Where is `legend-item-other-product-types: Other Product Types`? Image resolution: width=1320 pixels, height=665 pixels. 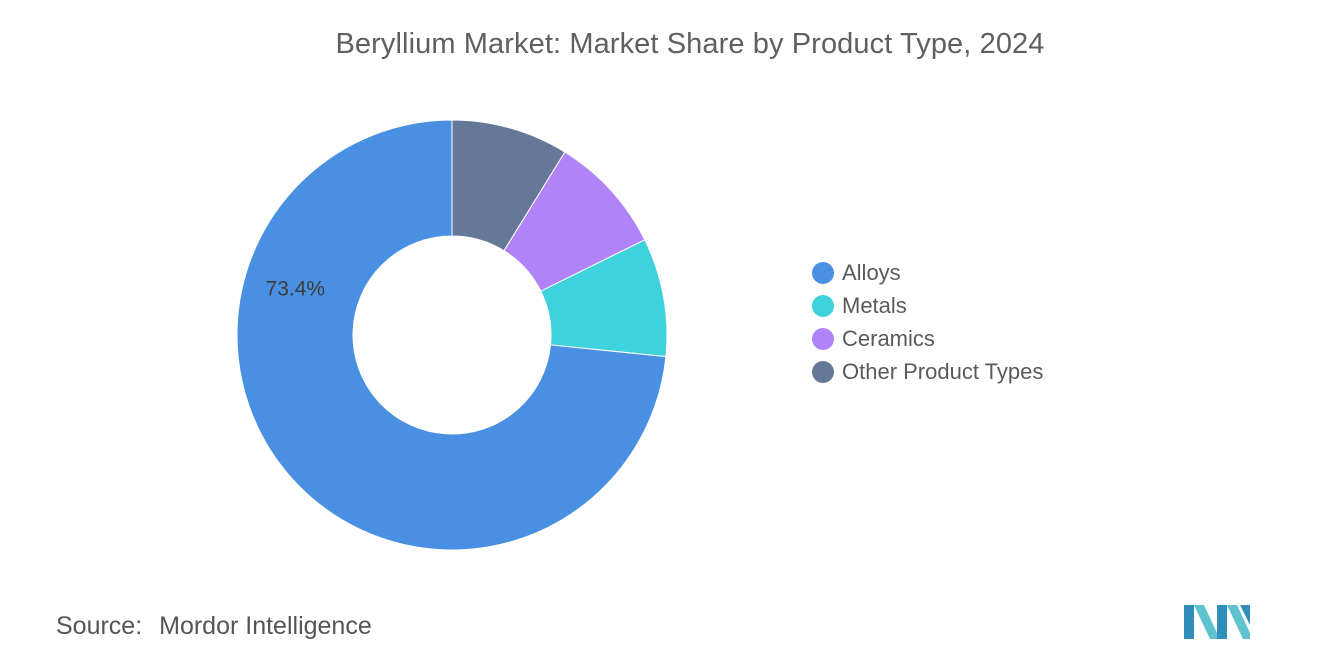 legend-item-other-product-types: Other Product Types is located at coordinates (927, 371).